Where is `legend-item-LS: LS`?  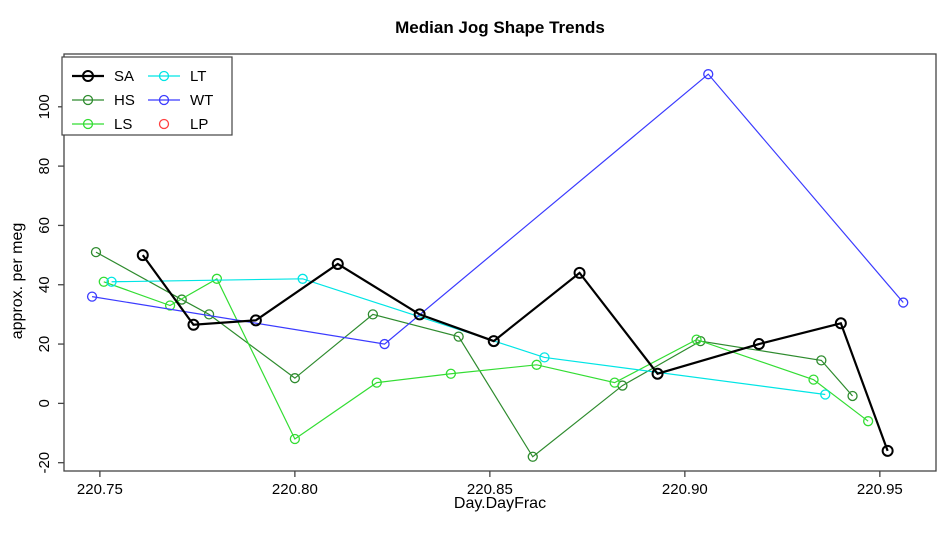 legend-item-LS: LS is located at coordinates (102, 124).